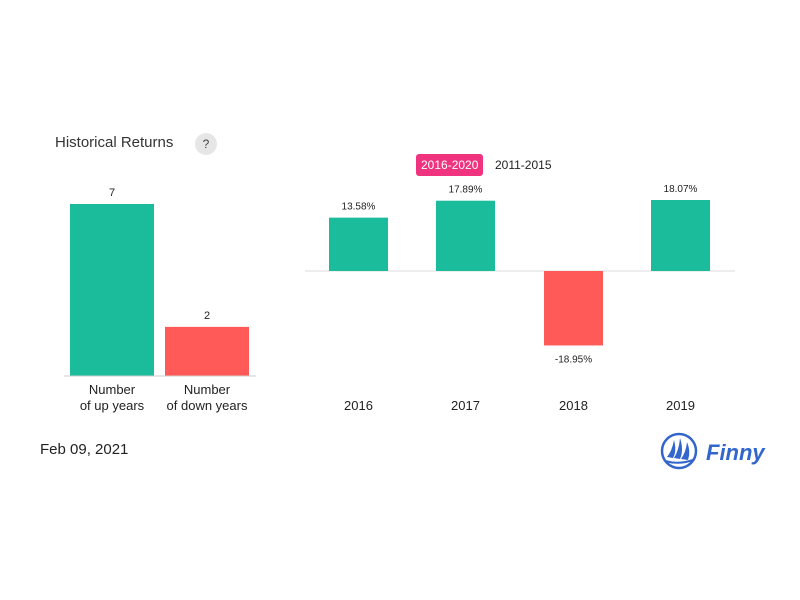  I want to click on bar-return-2019, so click(680, 235).